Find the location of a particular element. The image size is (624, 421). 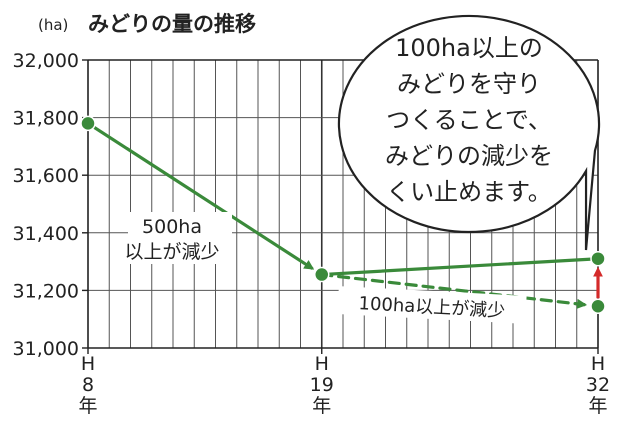

y-tick-label: 31,800 is located at coordinates (46, 119).